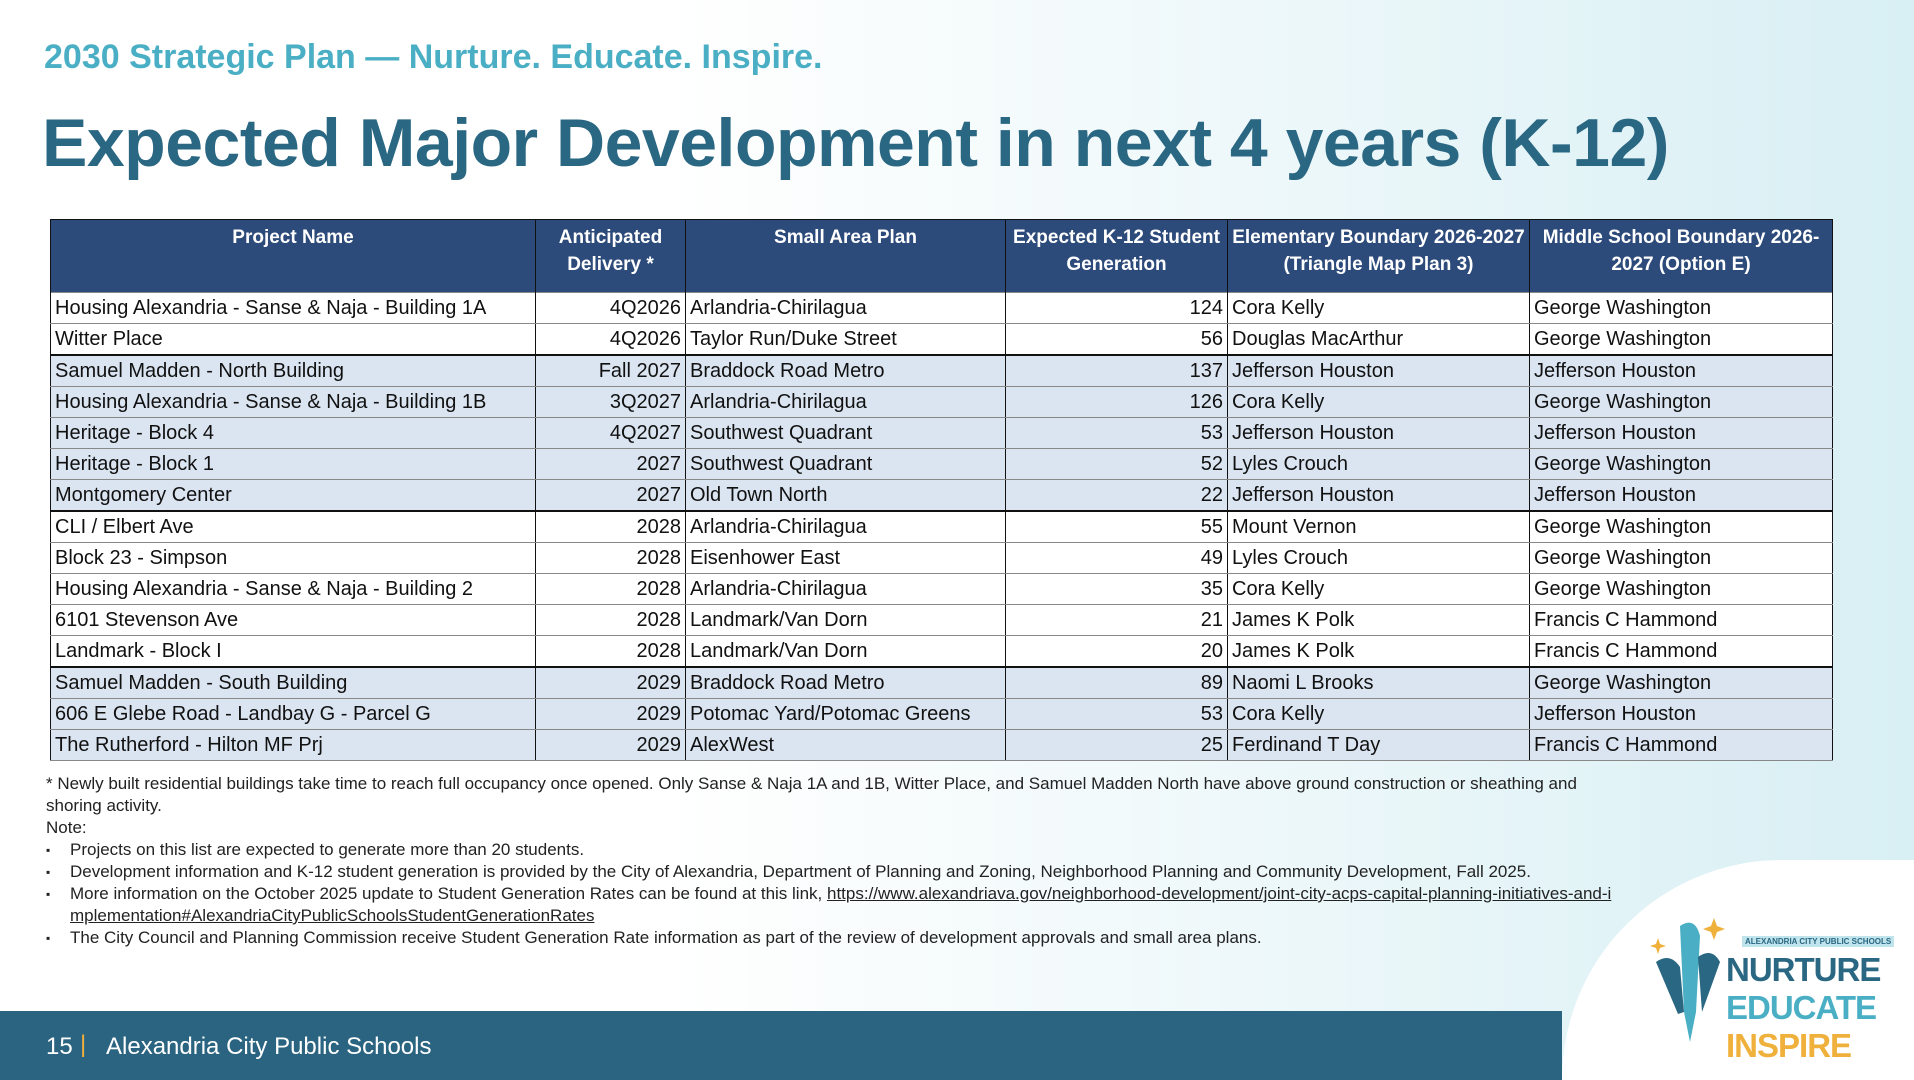  Describe the element at coordinates (1116, 589) in the screenshot. I see `table-cell: 35` at that location.